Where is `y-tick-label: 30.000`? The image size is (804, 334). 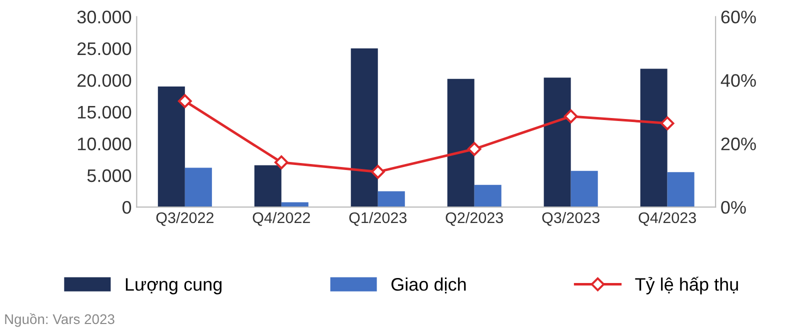 y-tick-label: 30.000 is located at coordinates (104, 17).